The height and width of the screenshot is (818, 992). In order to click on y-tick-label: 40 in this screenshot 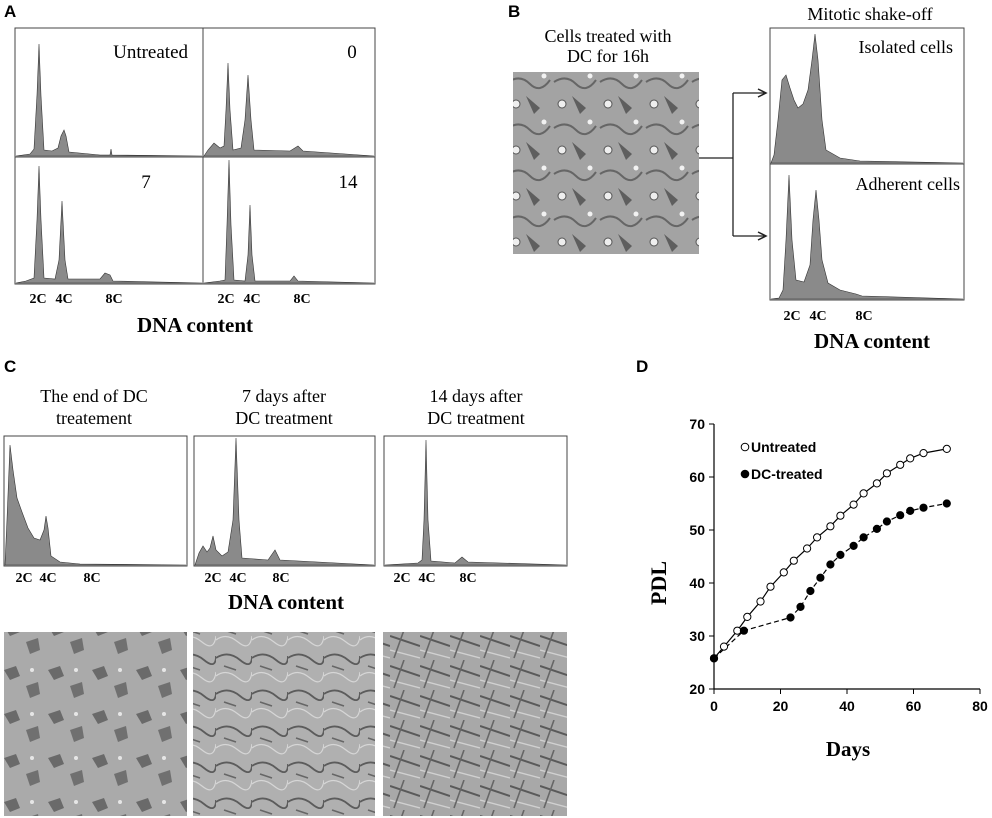, I will do `click(697, 583)`.